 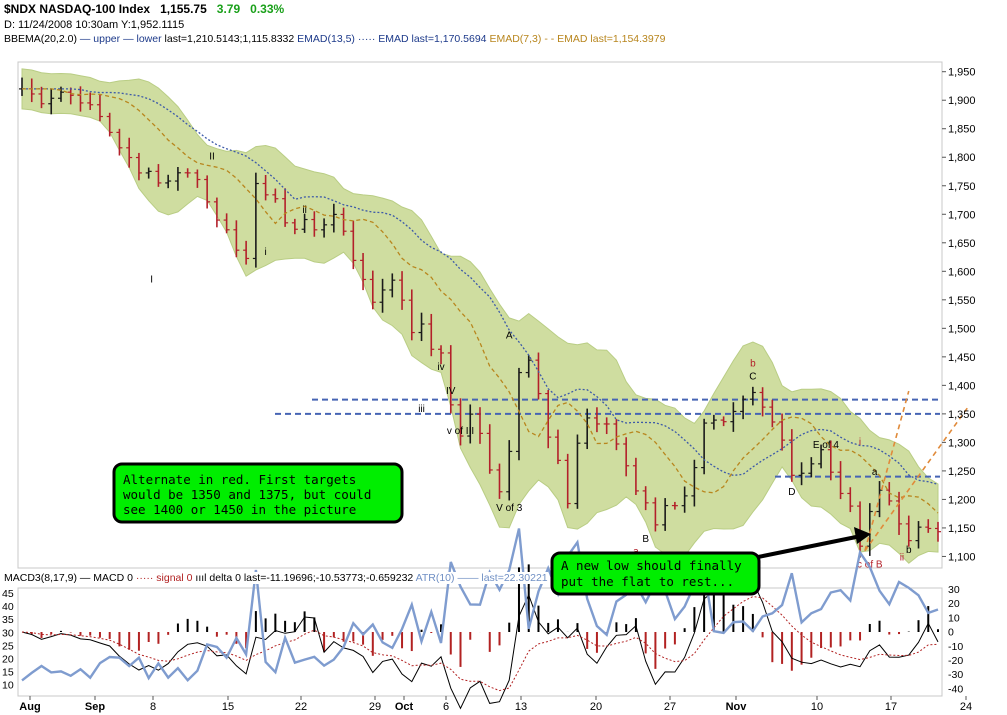 What do you see at coordinates (962, 101) in the screenshot?
I see `price-tick-label: 1,900` at bounding box center [962, 101].